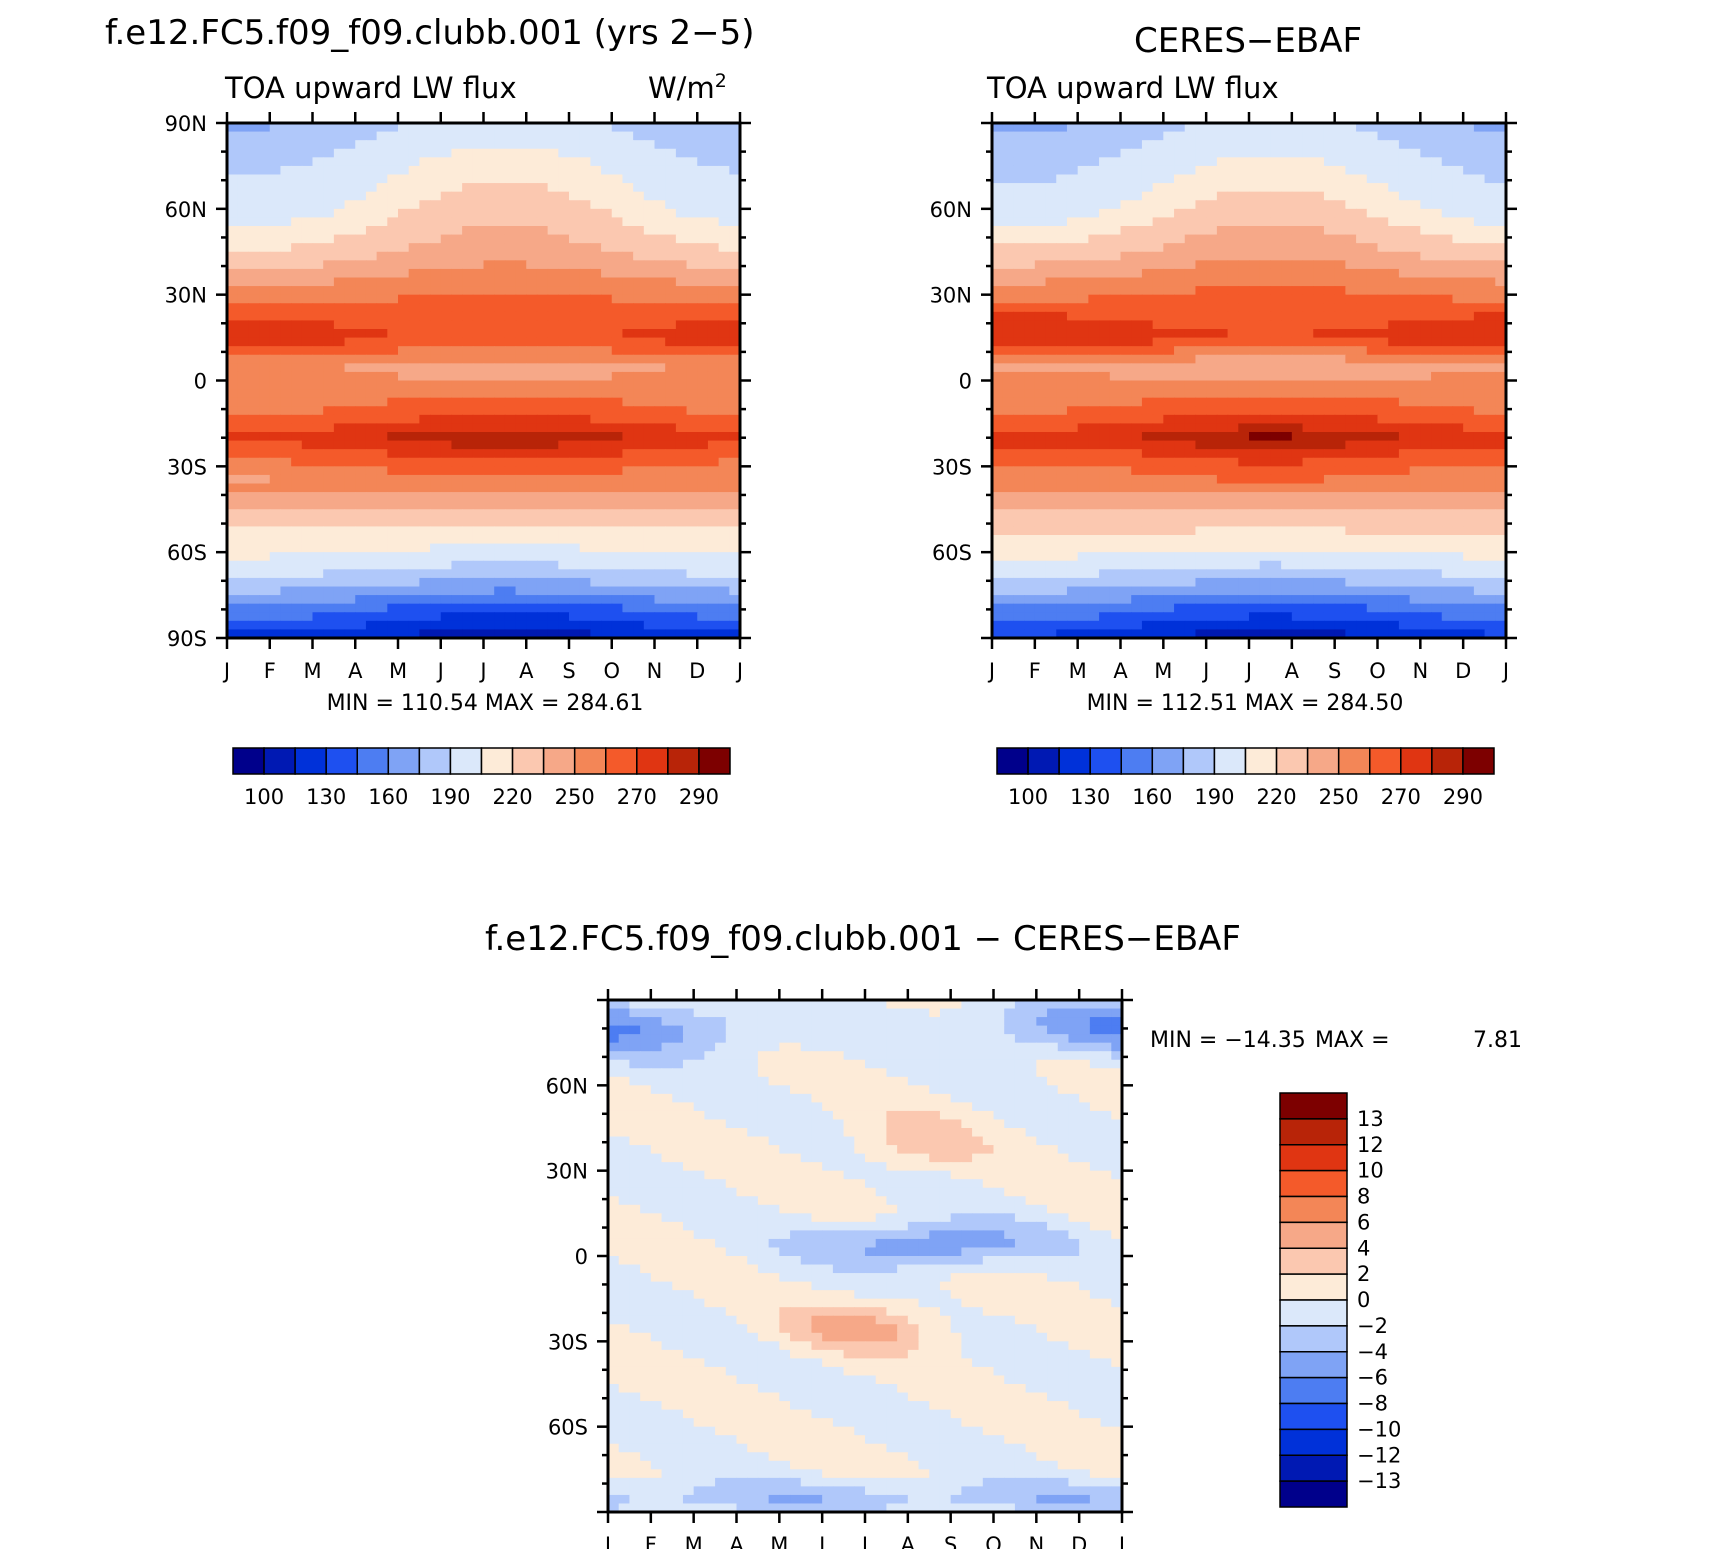 This screenshot has height=1549, width=1710. Describe the element at coordinates (312, 671) in the screenshot. I see `x-tick-label: M` at that location.